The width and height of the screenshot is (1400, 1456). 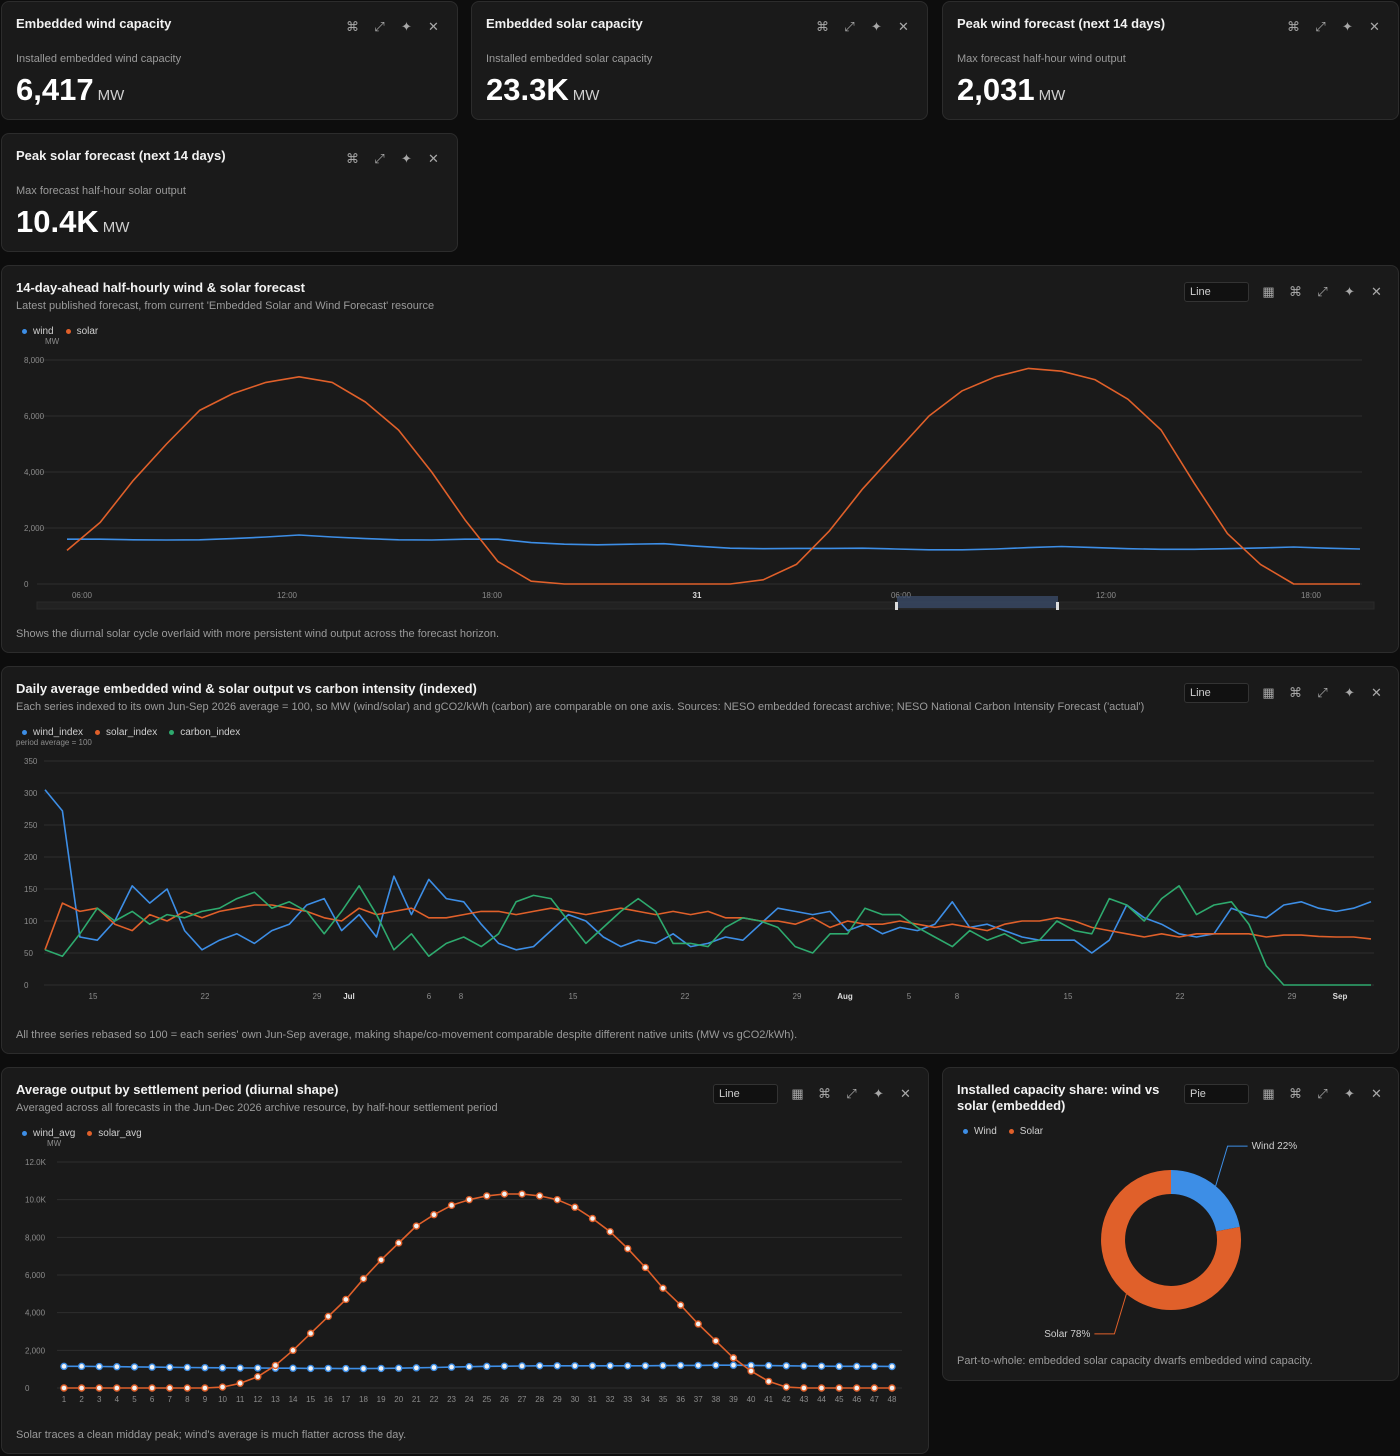 I want to click on chart-type-select: Pie, so click(x=1216, y=1094).